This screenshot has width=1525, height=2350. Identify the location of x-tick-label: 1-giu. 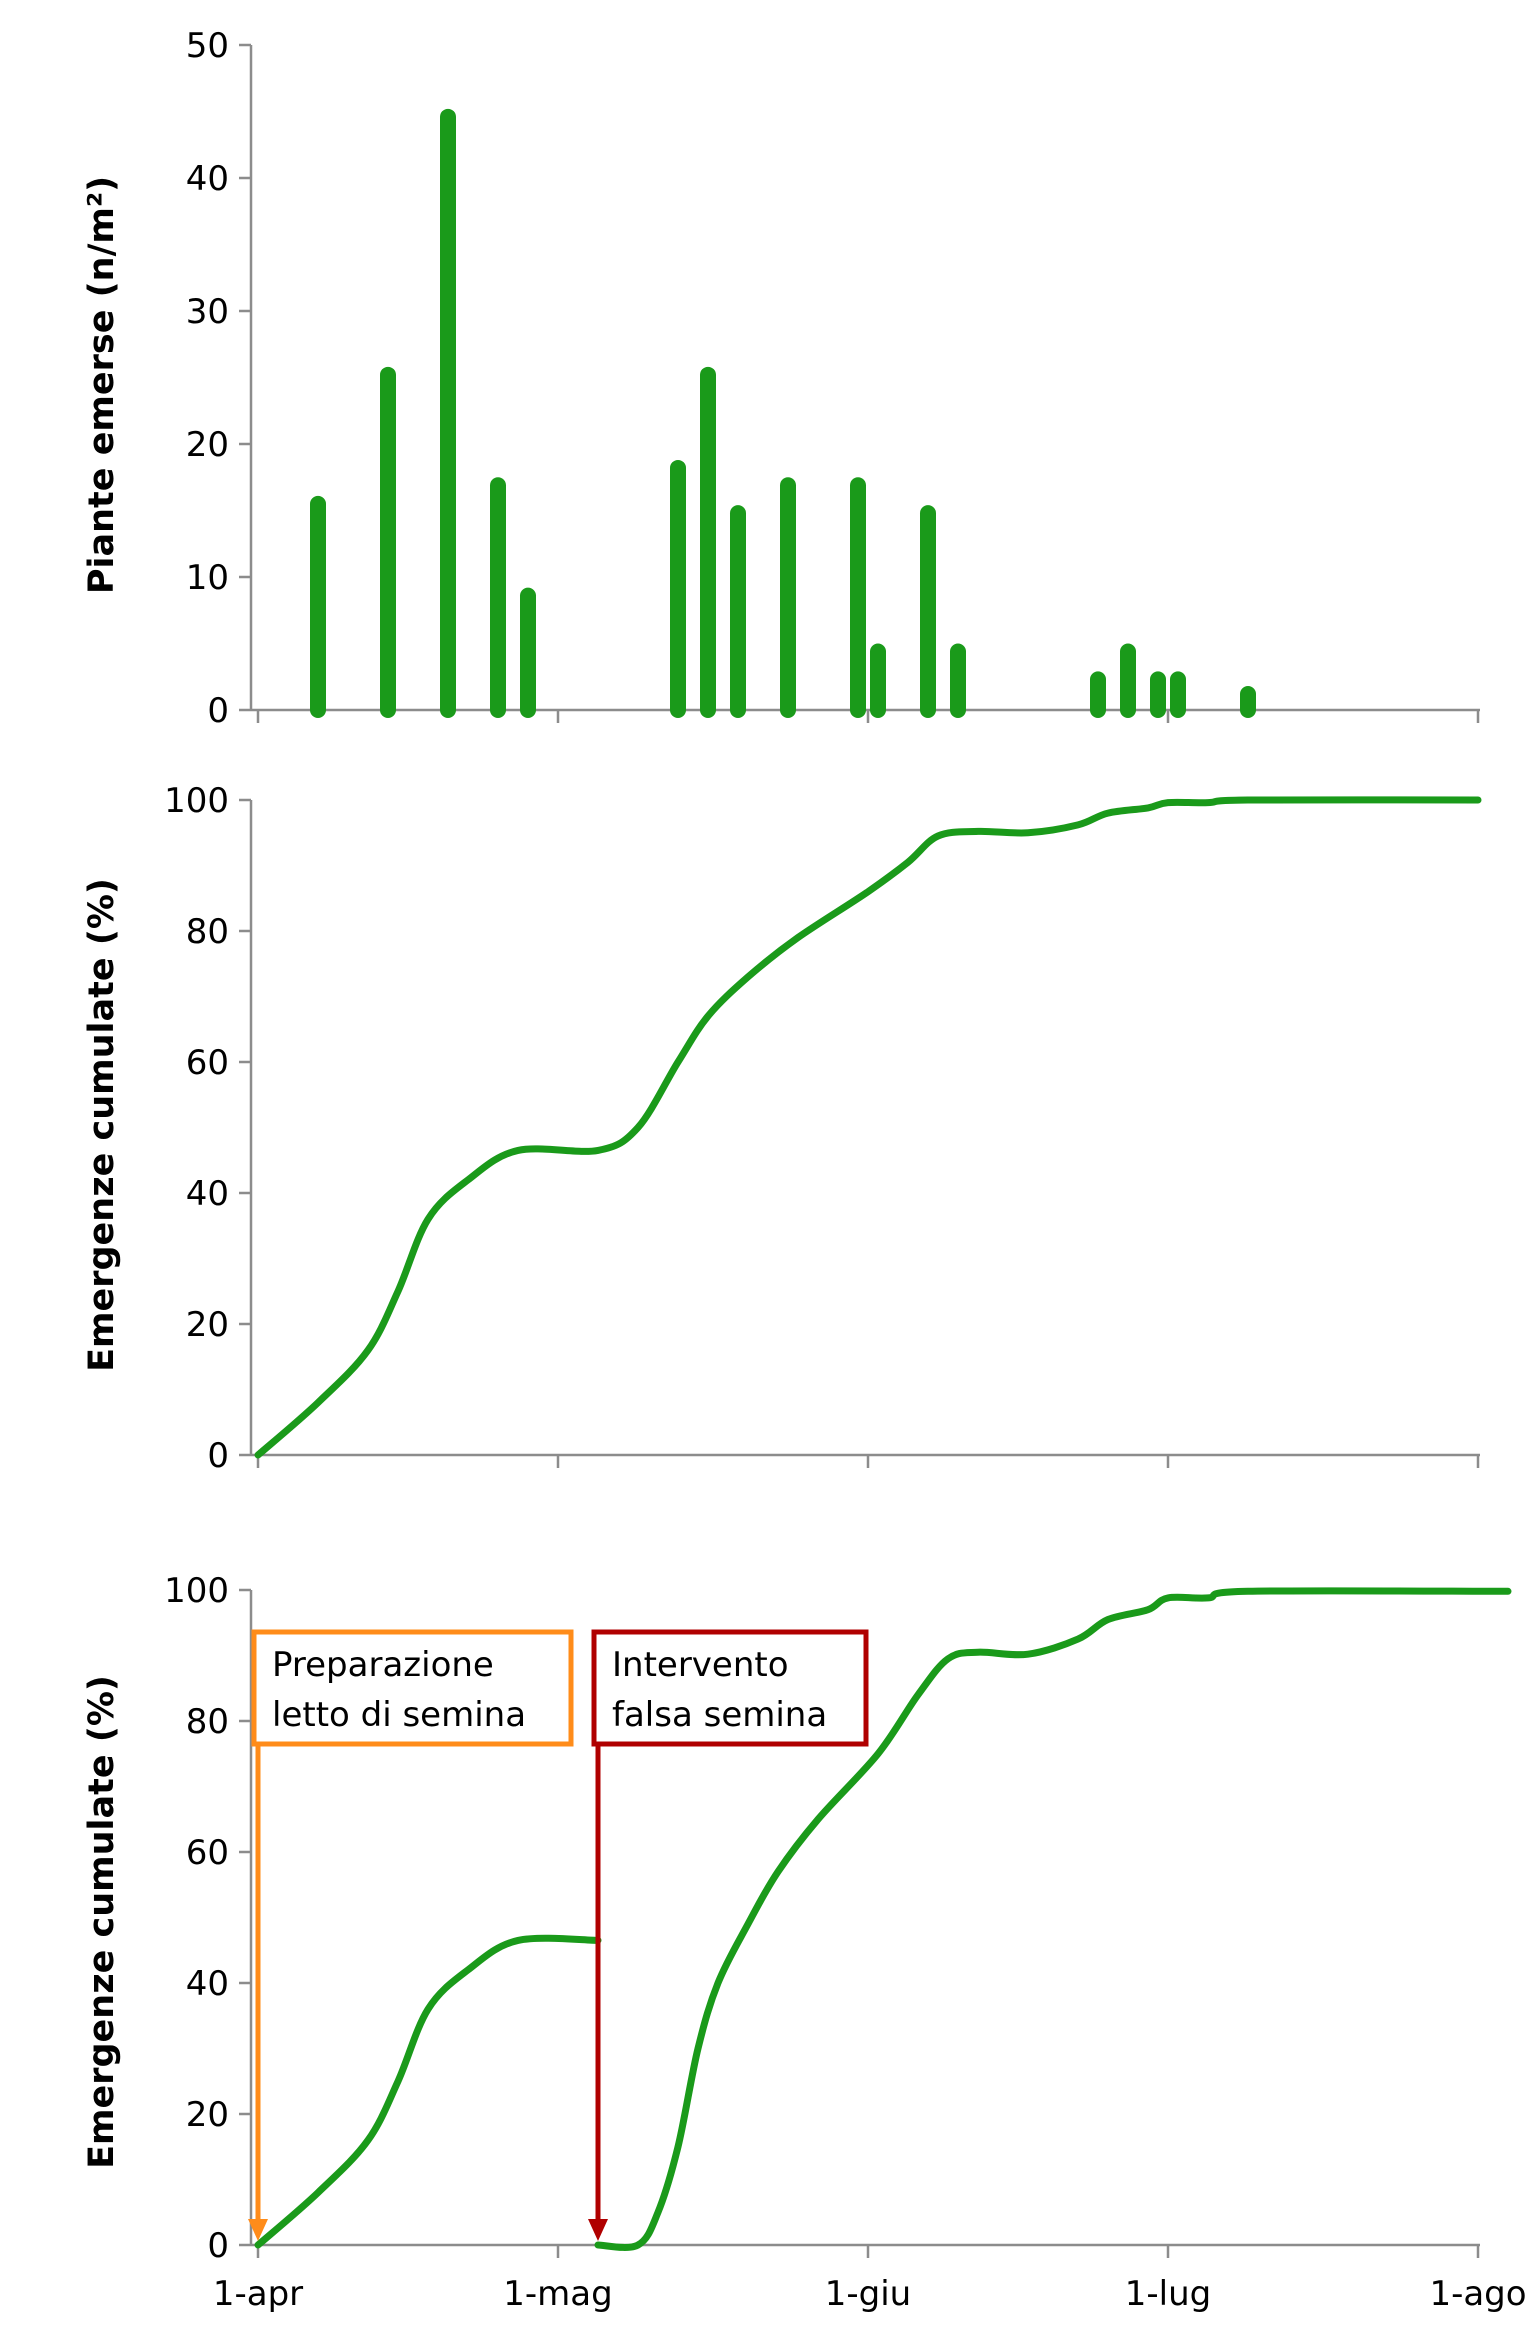
(868, 2294).